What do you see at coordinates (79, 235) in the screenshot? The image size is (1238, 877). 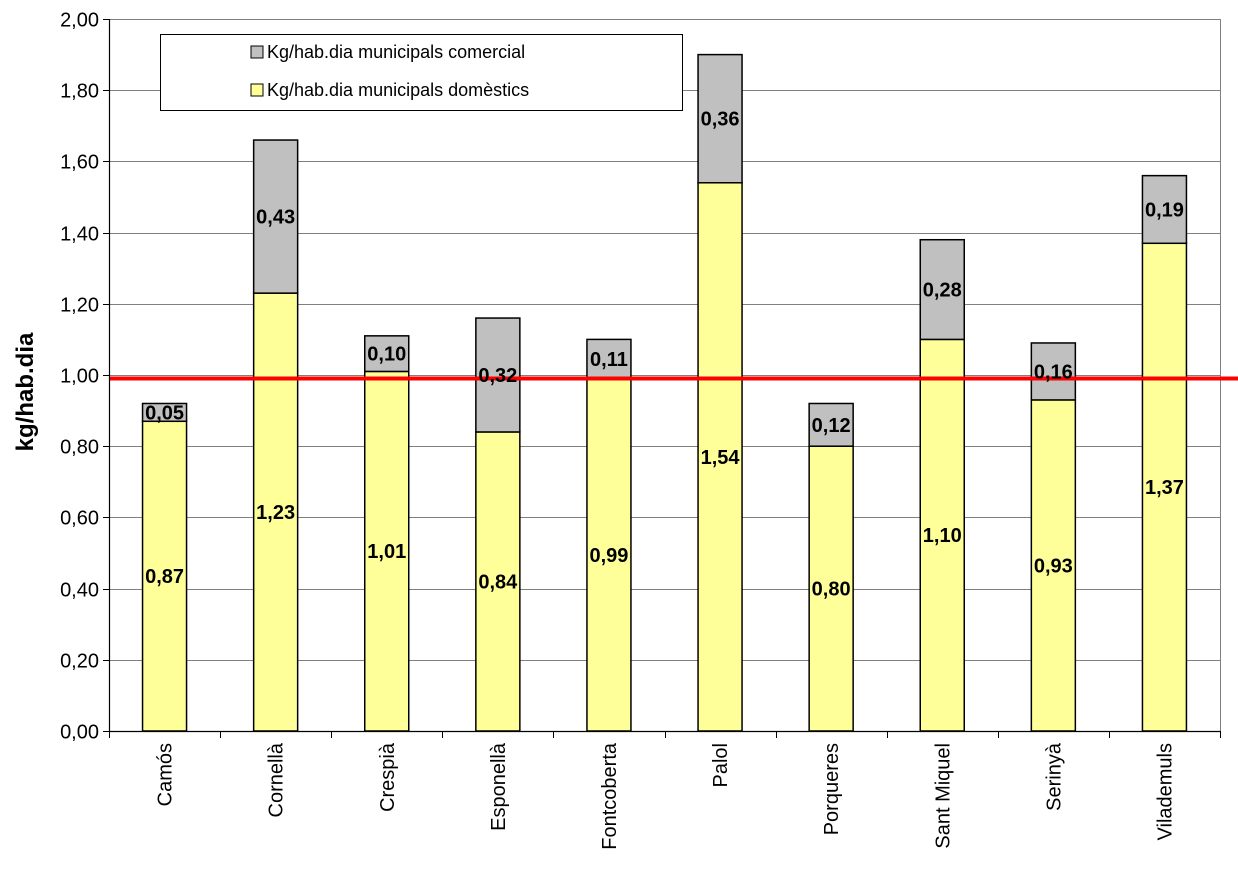 I see `y-tick-label: 1,40` at bounding box center [79, 235].